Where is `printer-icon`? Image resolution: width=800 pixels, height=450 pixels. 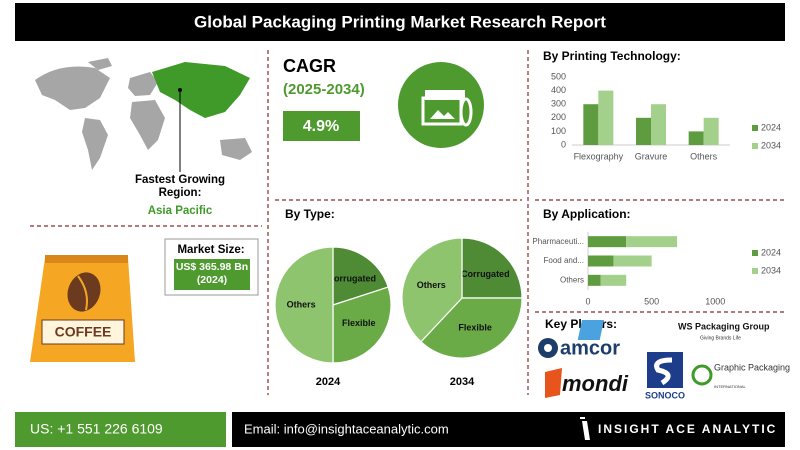 printer-icon is located at coordinates (441, 105).